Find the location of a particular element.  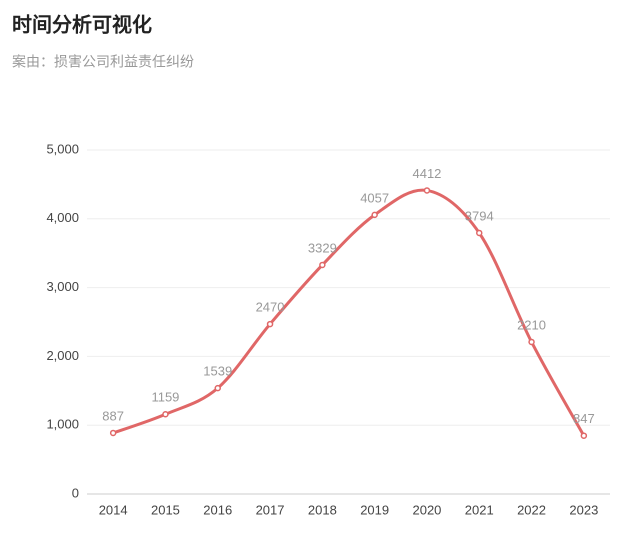

value-label: 1539 is located at coordinates (217, 371).